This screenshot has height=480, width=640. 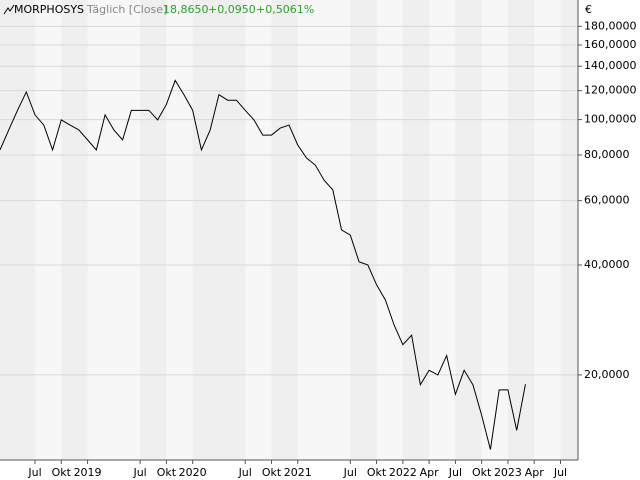 What do you see at coordinates (610, 65) in the screenshot?
I see `y-tick-label: 140,0000` at bounding box center [610, 65].